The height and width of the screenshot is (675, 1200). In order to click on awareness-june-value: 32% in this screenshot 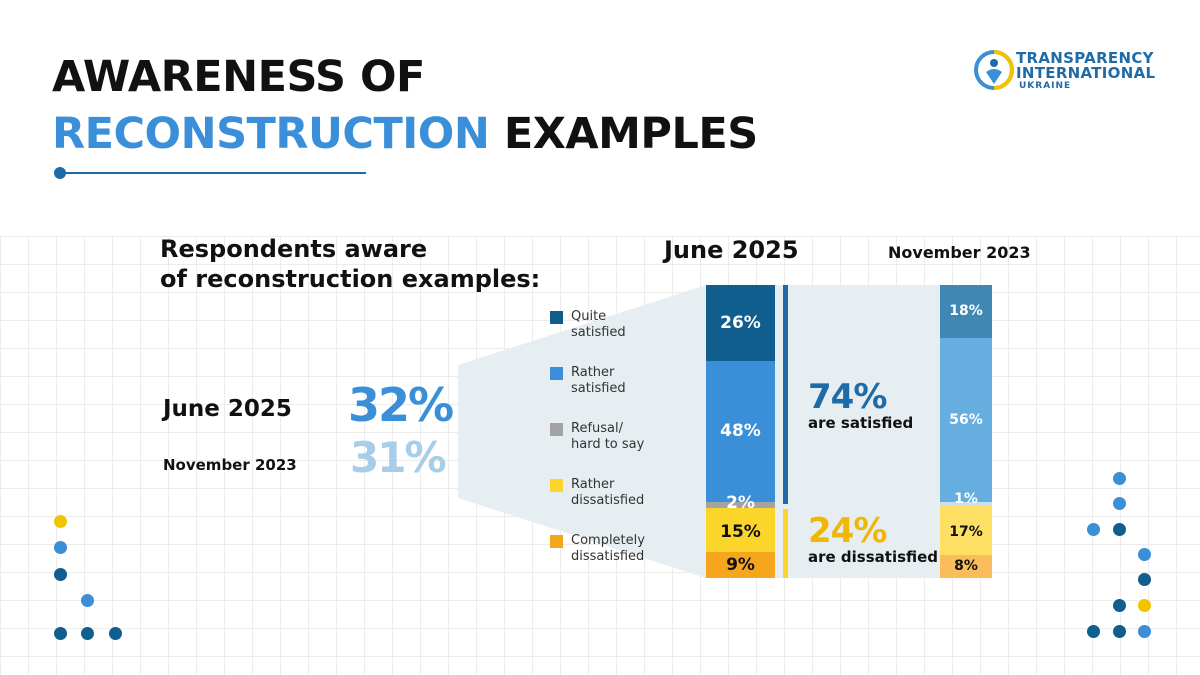, I will do `click(401, 405)`.